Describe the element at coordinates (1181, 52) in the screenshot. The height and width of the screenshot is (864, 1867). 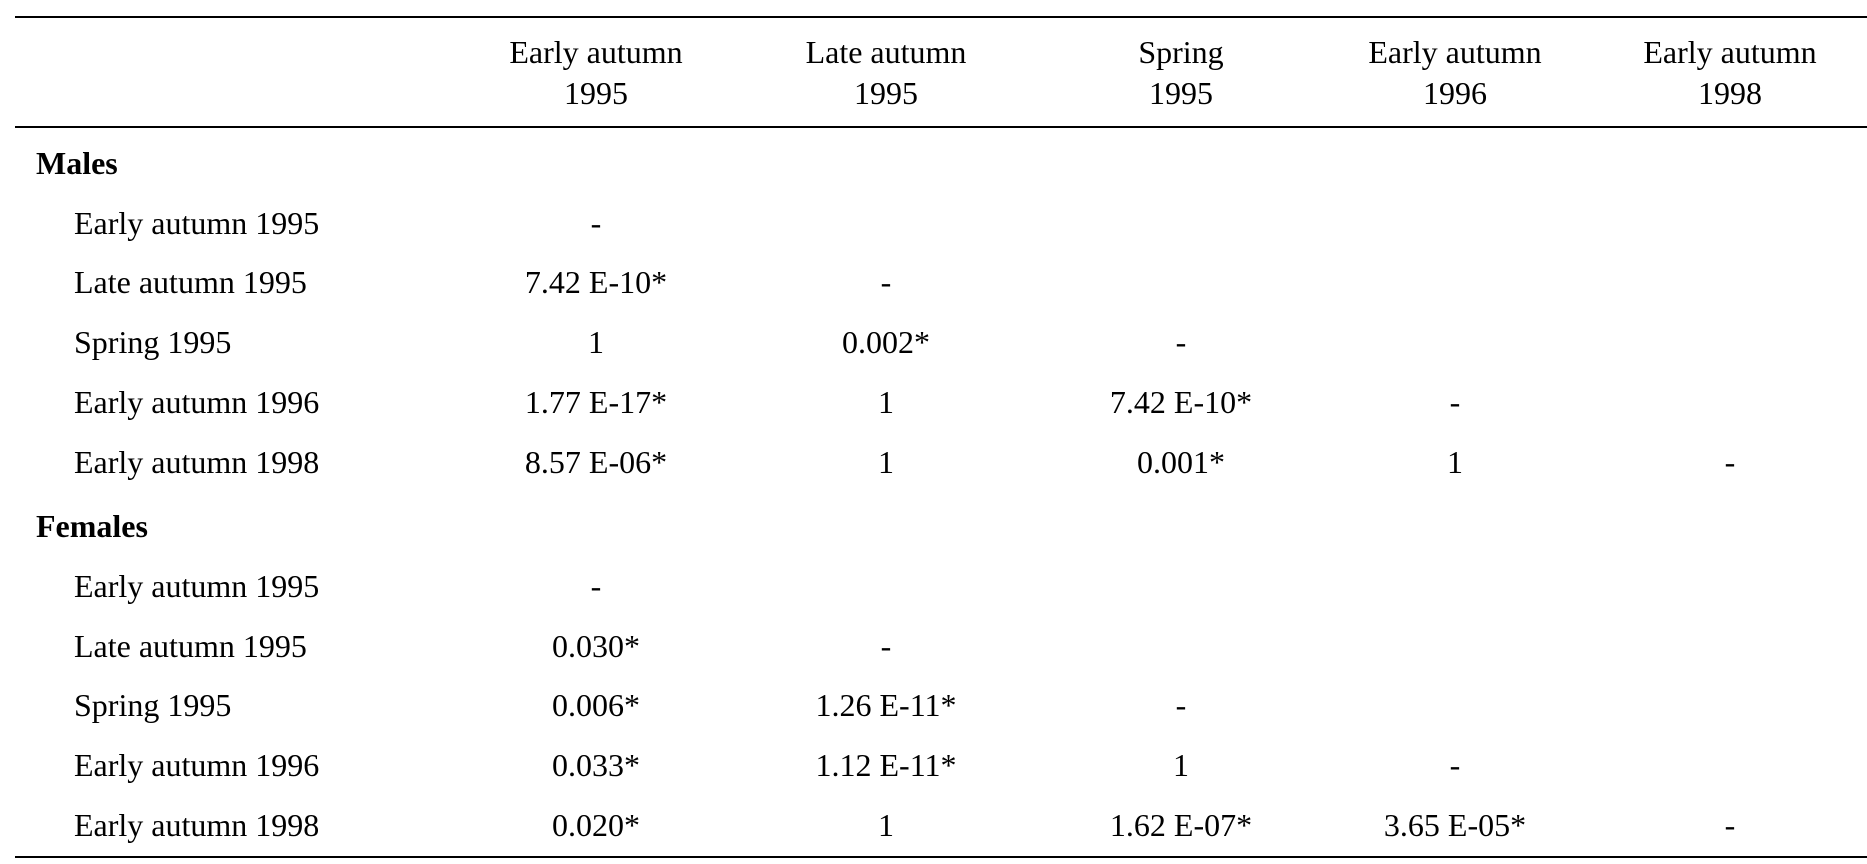
I see `column-header: Spring` at that location.